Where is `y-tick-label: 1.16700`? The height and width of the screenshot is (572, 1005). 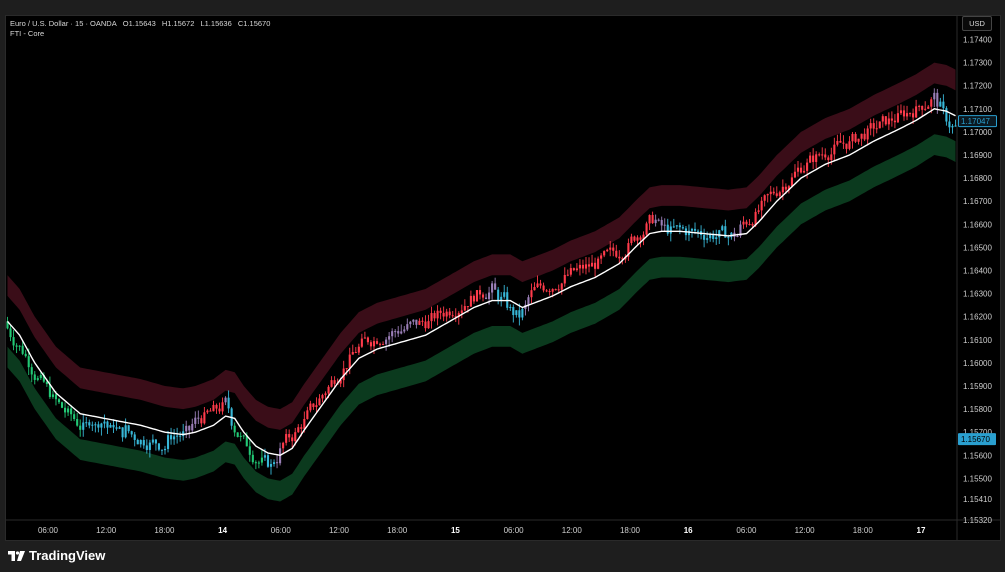
y-tick-label: 1.16700 is located at coordinates (977, 201).